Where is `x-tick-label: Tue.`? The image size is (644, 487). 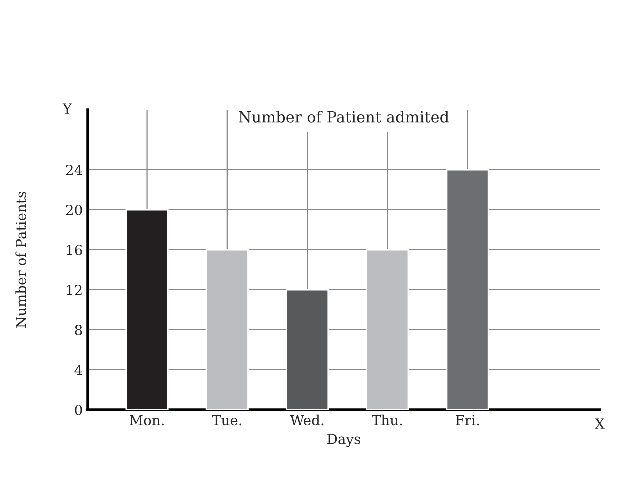
x-tick-label: Tue. is located at coordinates (227, 420).